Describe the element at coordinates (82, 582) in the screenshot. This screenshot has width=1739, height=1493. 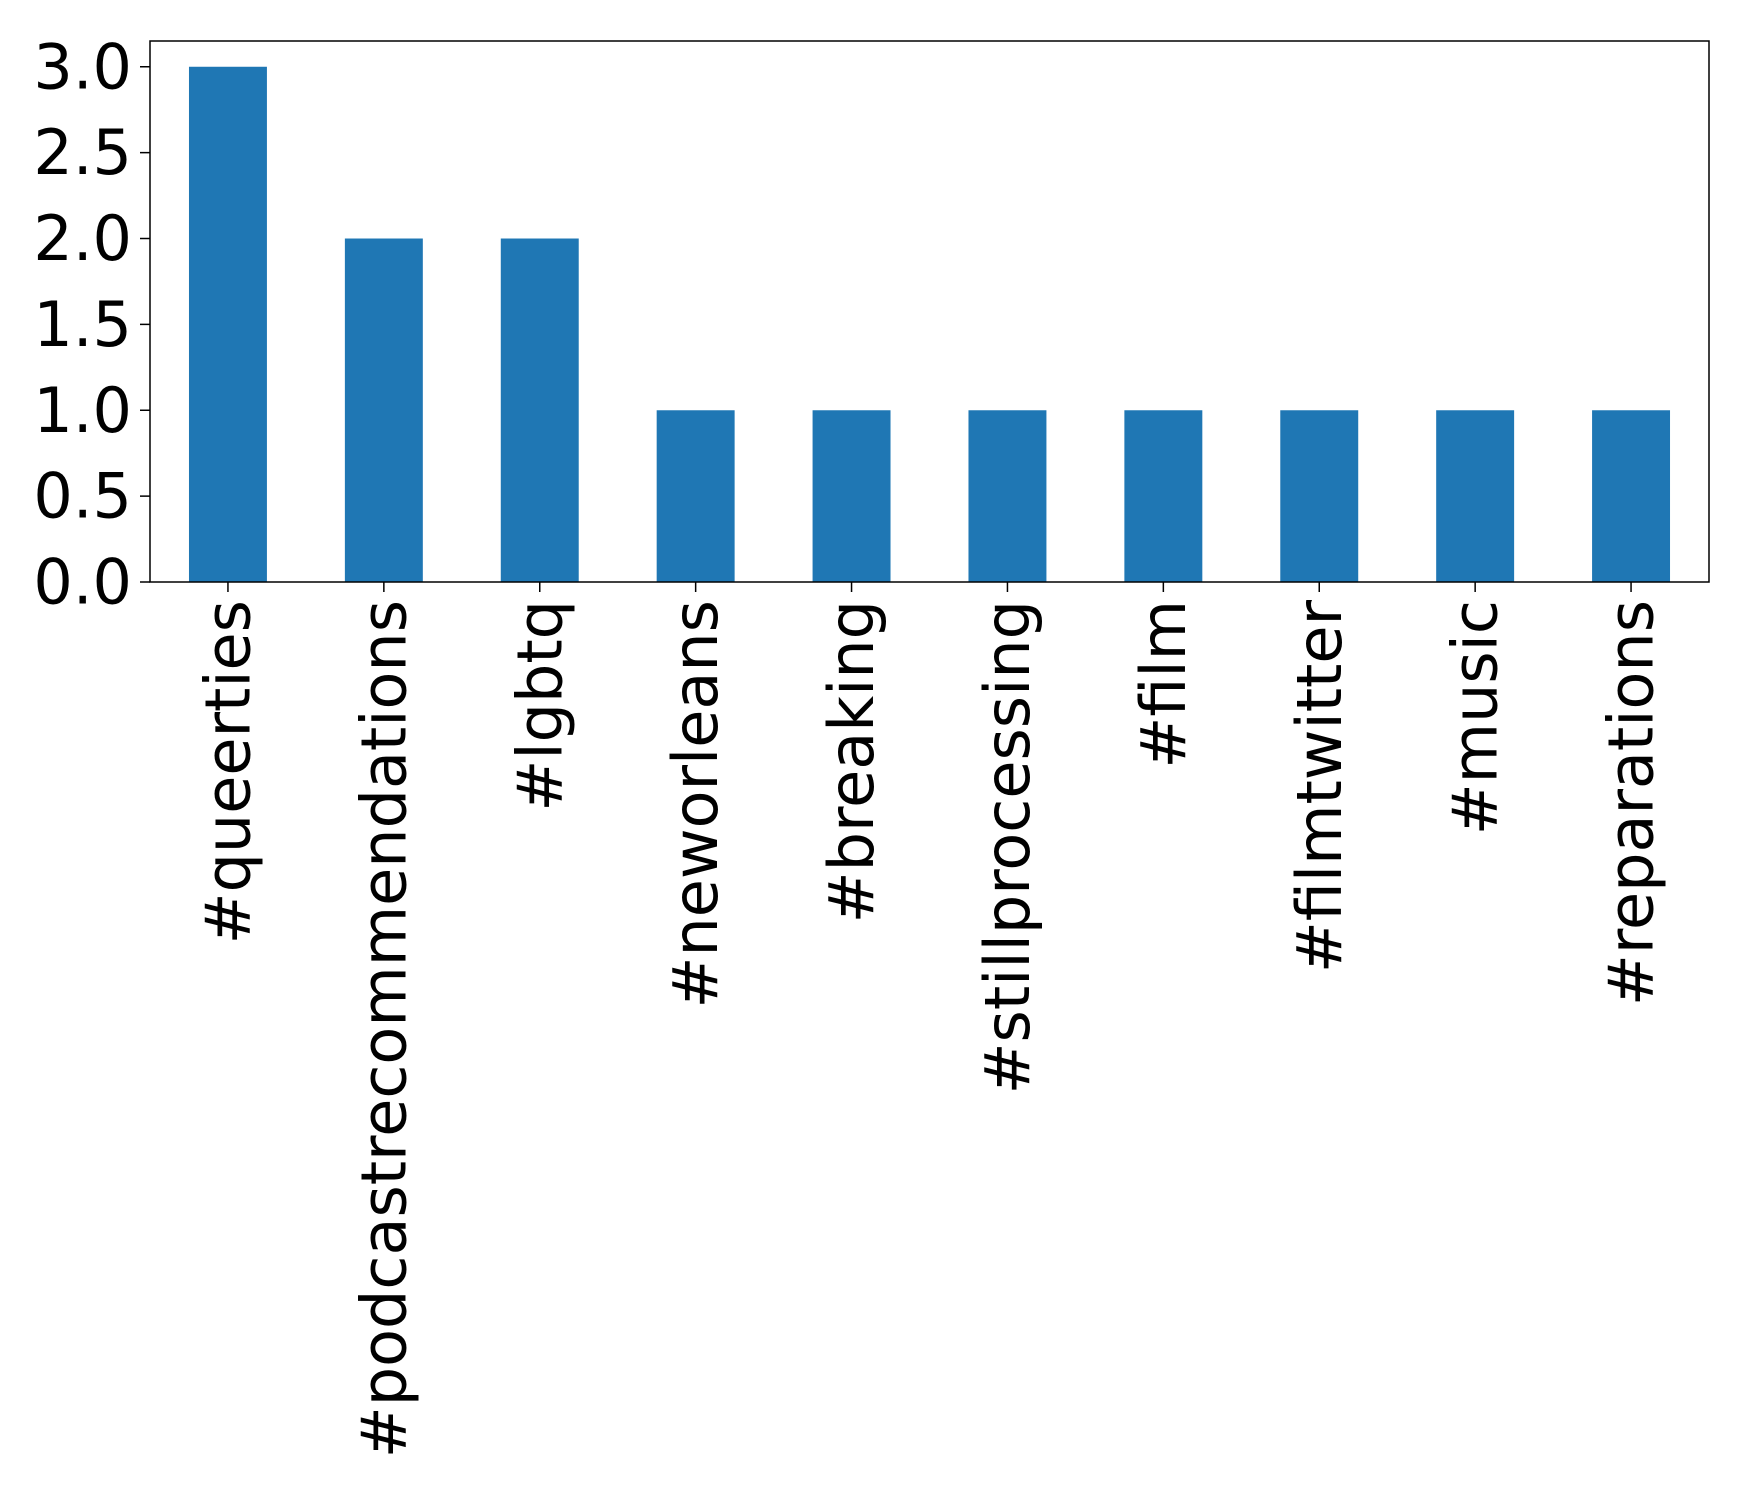
I see `y-tick-label: 0.0` at that location.